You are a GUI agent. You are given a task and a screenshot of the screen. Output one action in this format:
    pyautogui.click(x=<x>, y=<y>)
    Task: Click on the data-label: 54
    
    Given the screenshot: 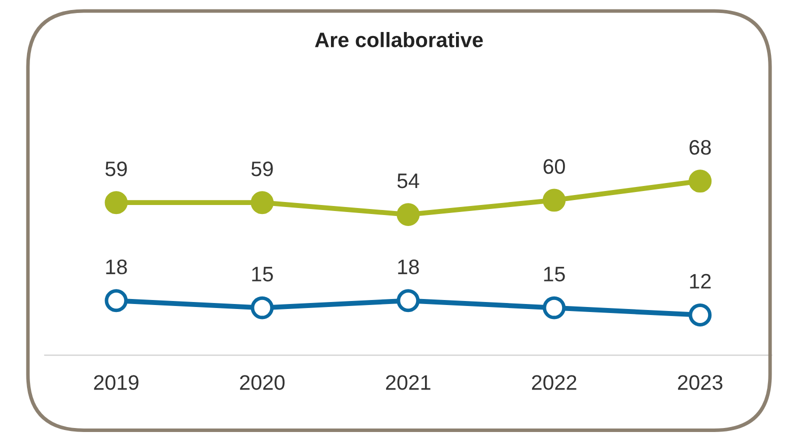 What is the action you would take?
    pyautogui.click(x=408, y=181)
    